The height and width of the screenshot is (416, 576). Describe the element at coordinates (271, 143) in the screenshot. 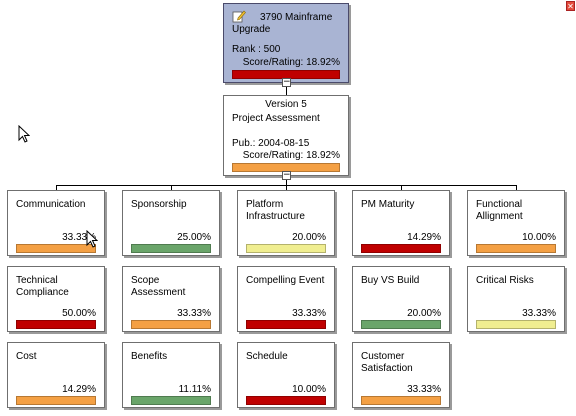

I see `version-pub-date: Pub.: 2004-08-15` at that location.